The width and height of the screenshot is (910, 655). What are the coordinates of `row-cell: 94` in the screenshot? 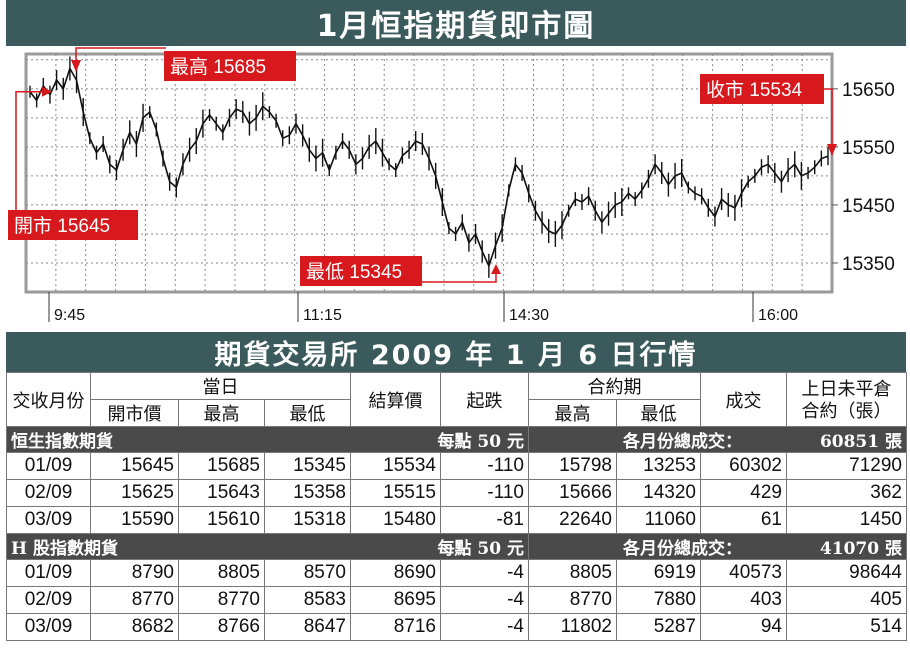 It's located at (743, 627).